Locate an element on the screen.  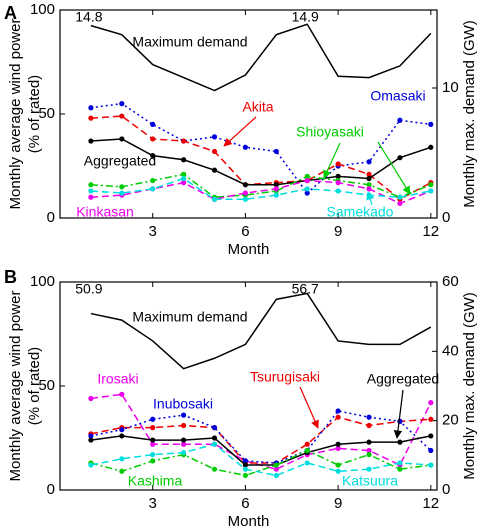
value-label: 14.8 is located at coordinates (88, 17).